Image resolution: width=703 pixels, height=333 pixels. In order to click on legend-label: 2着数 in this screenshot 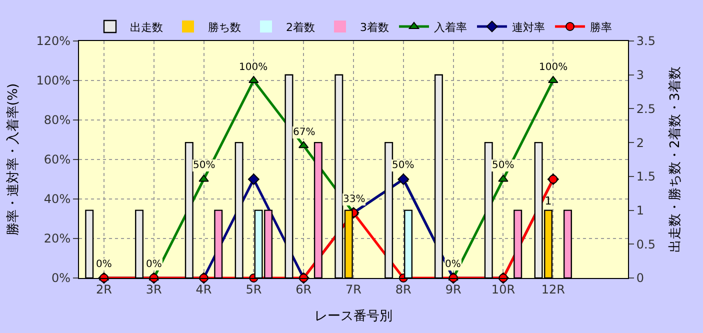, I will do `click(300, 27)`.